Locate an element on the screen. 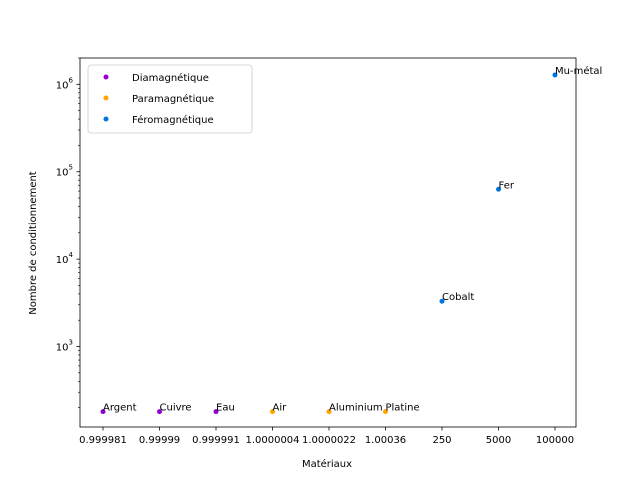  point-label: Eau is located at coordinates (225, 408).